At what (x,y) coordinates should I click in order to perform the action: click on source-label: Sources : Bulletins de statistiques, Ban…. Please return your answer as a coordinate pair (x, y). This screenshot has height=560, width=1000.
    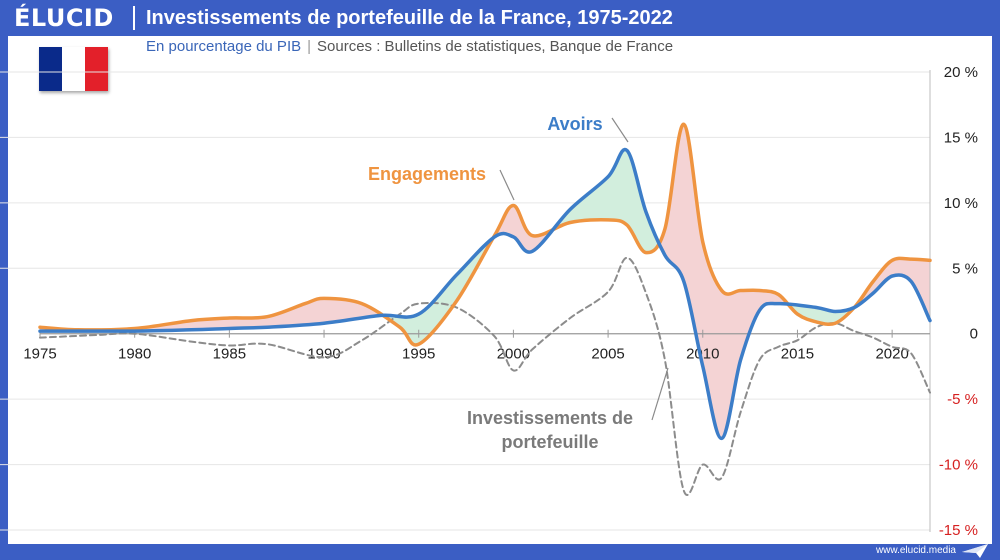
    Looking at the image, I should click on (495, 46).